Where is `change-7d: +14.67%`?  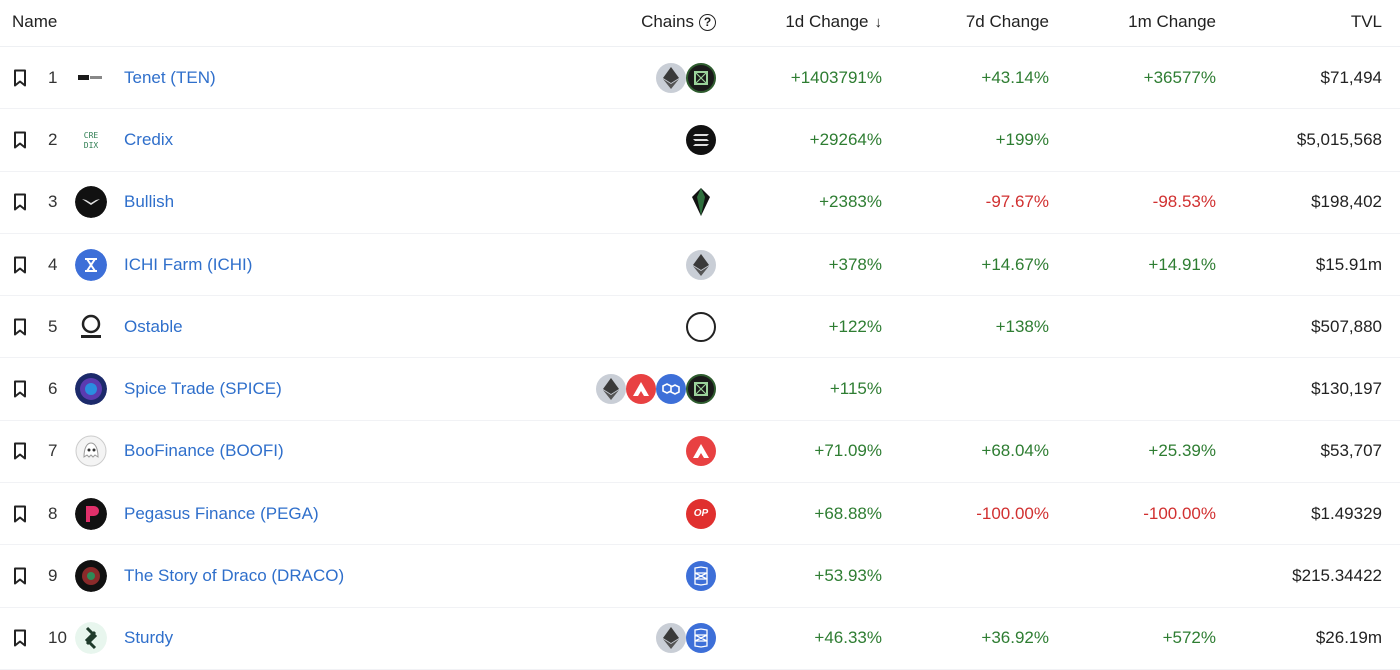 change-7d: +14.67% is located at coordinates (1015, 264).